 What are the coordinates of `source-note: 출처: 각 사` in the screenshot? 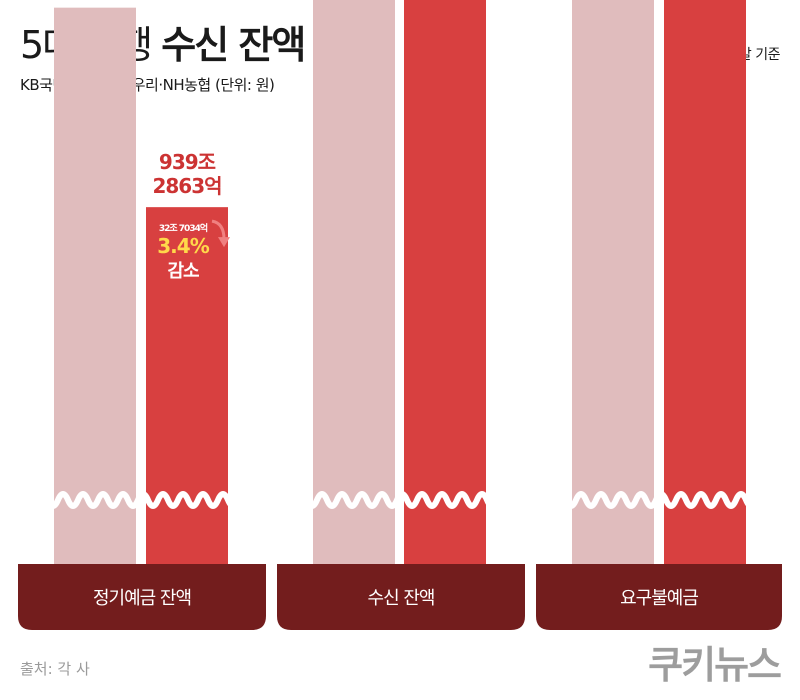 It's located at (55, 669).